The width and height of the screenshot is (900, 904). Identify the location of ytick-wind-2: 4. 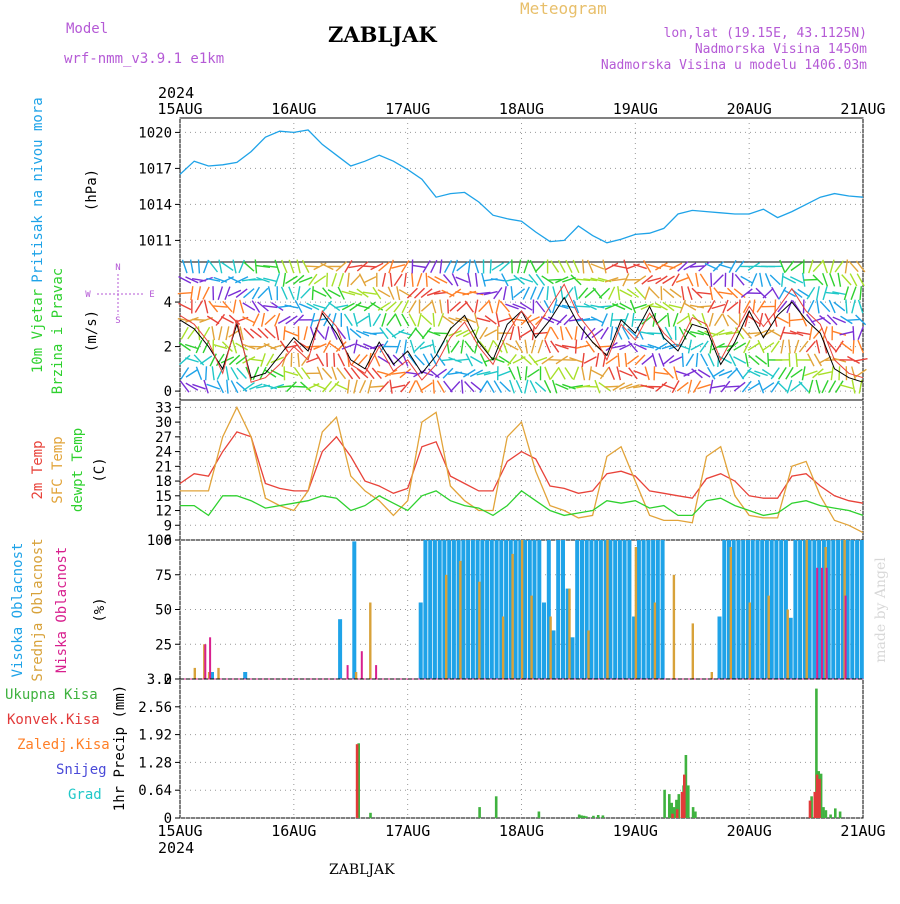
(168, 303).